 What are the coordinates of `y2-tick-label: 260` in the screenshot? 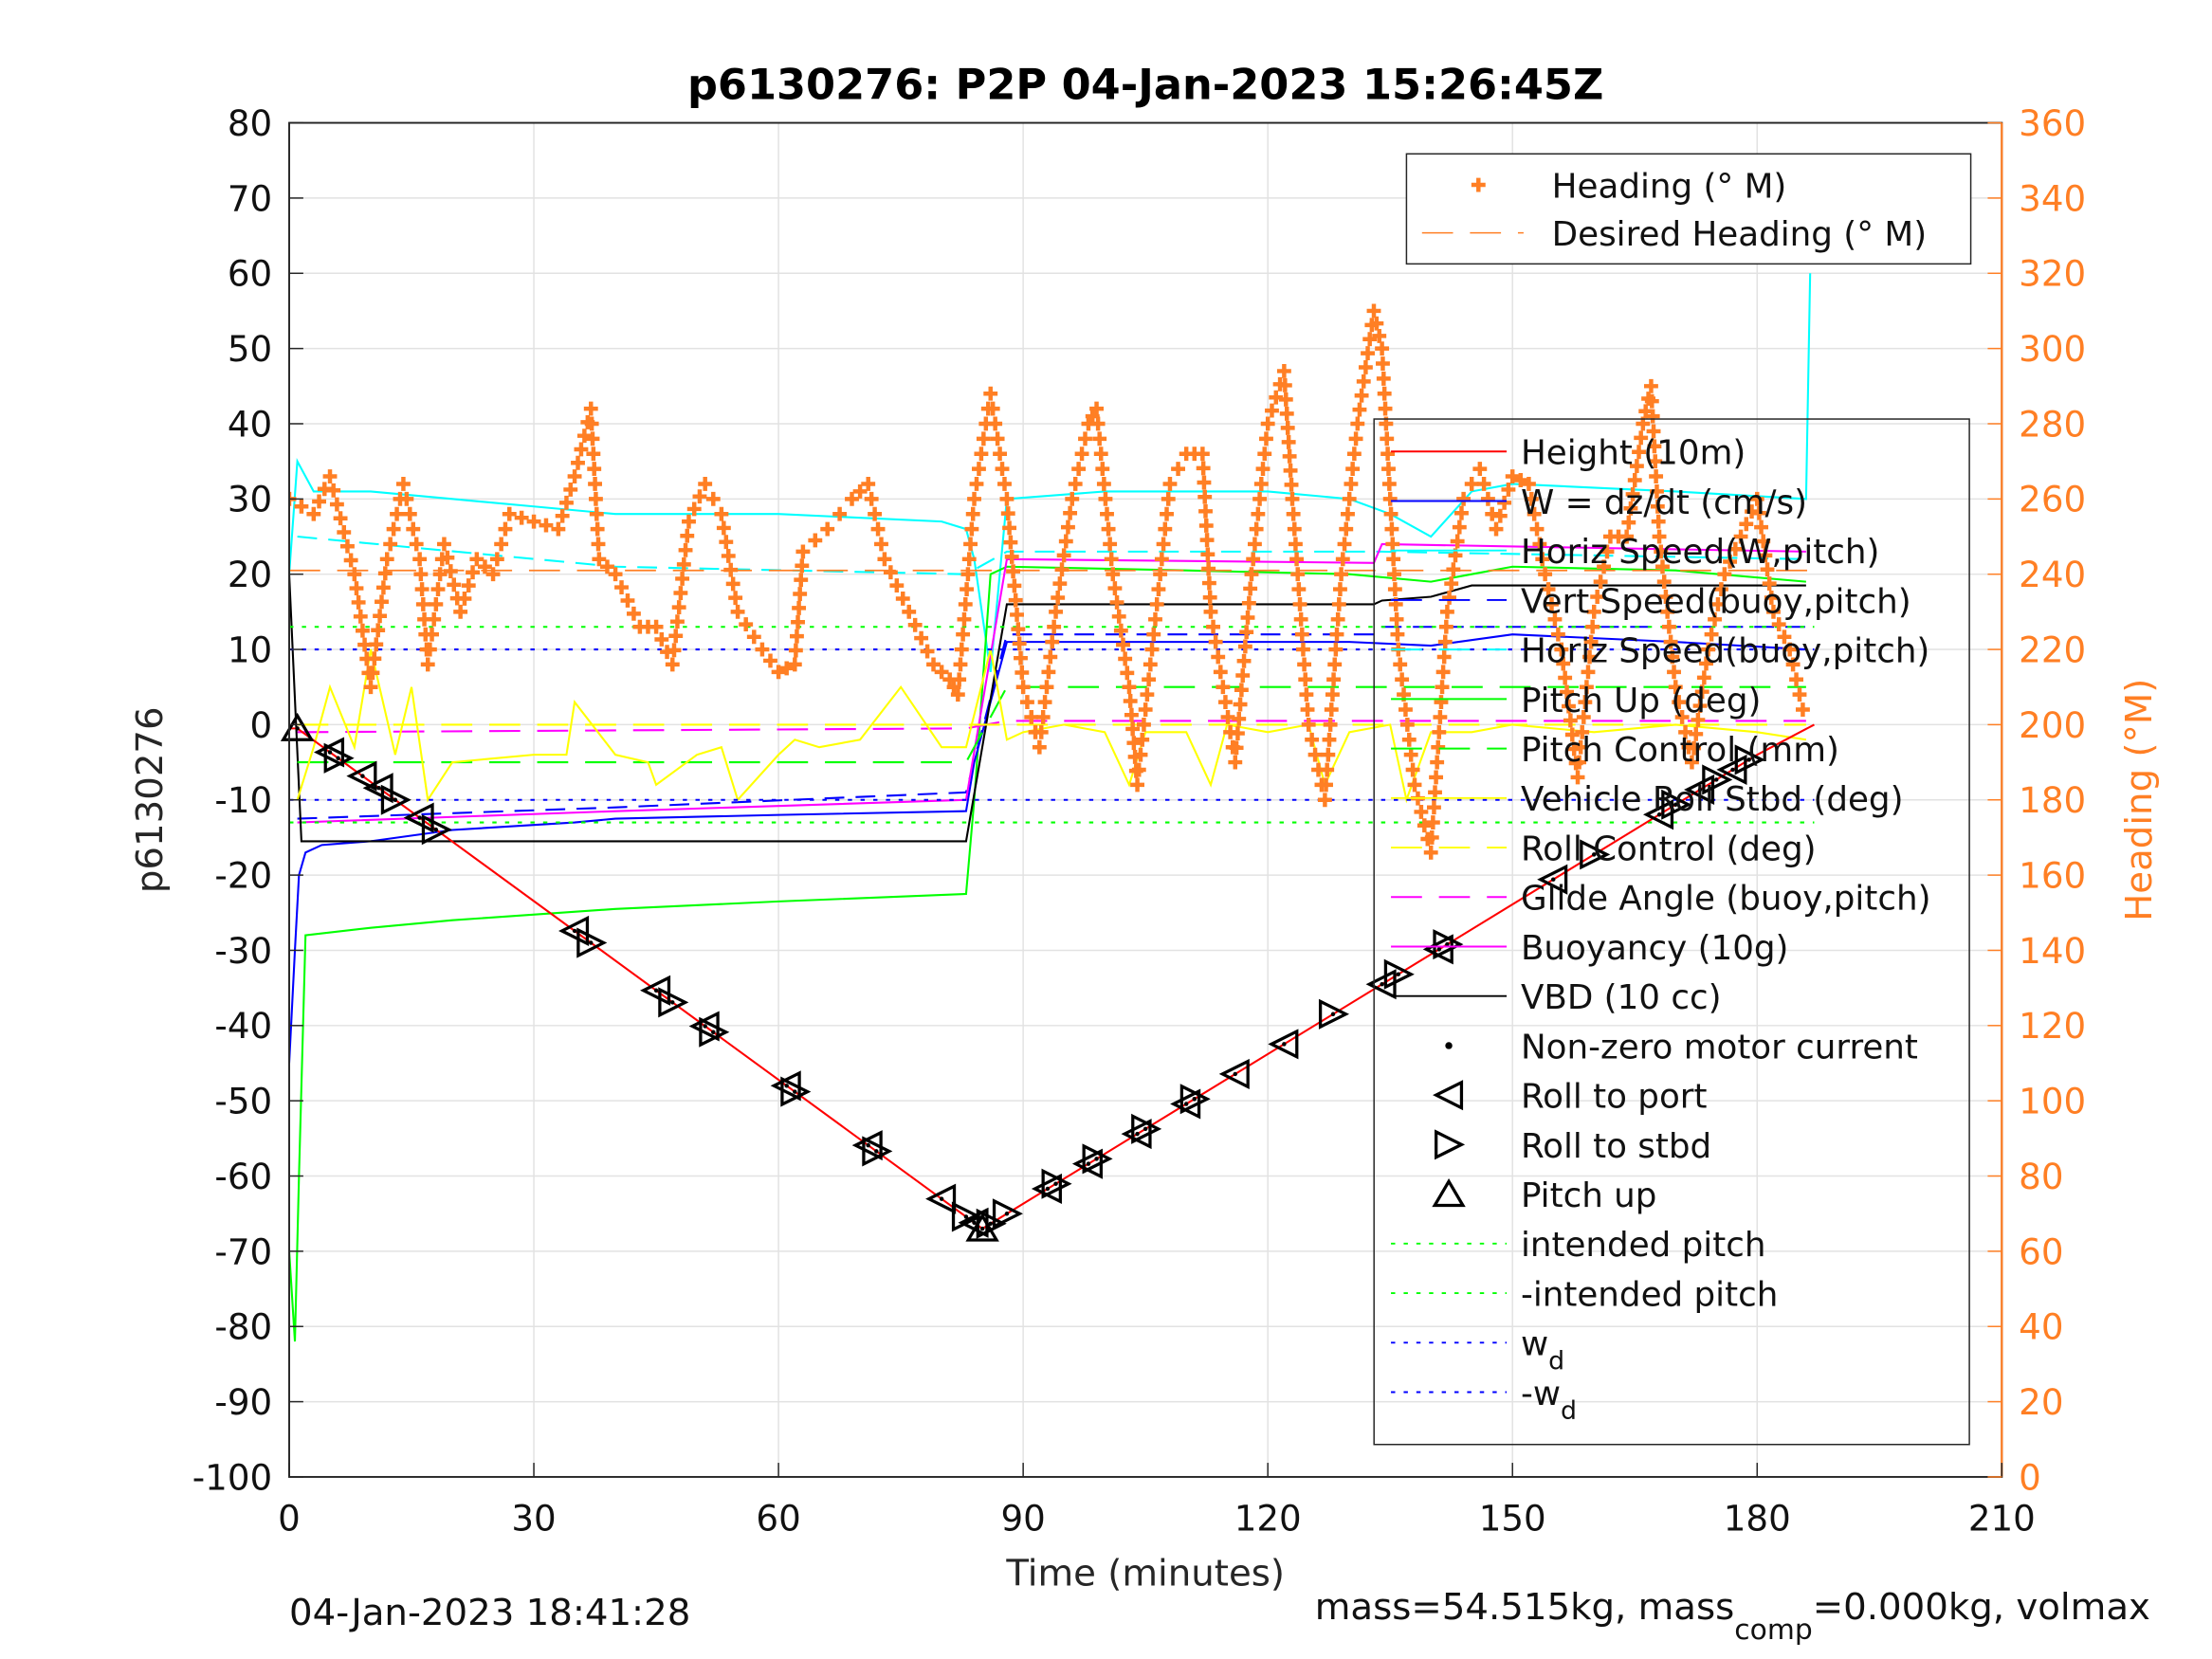 It's located at (2052, 499).